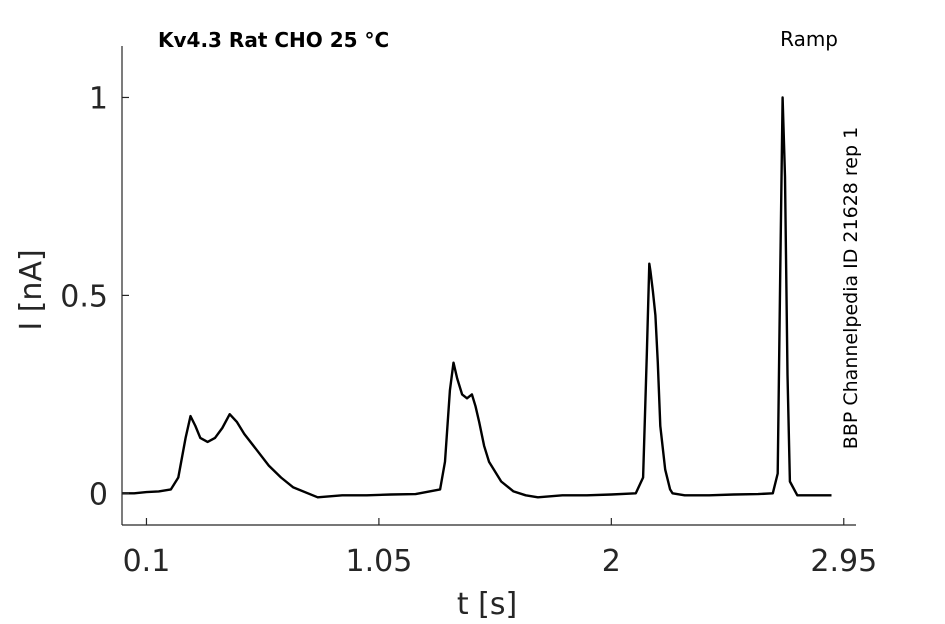 The height and width of the screenshot is (624, 945). What do you see at coordinates (31, 289) in the screenshot?
I see `y-axis-title: I [nA]` at bounding box center [31, 289].